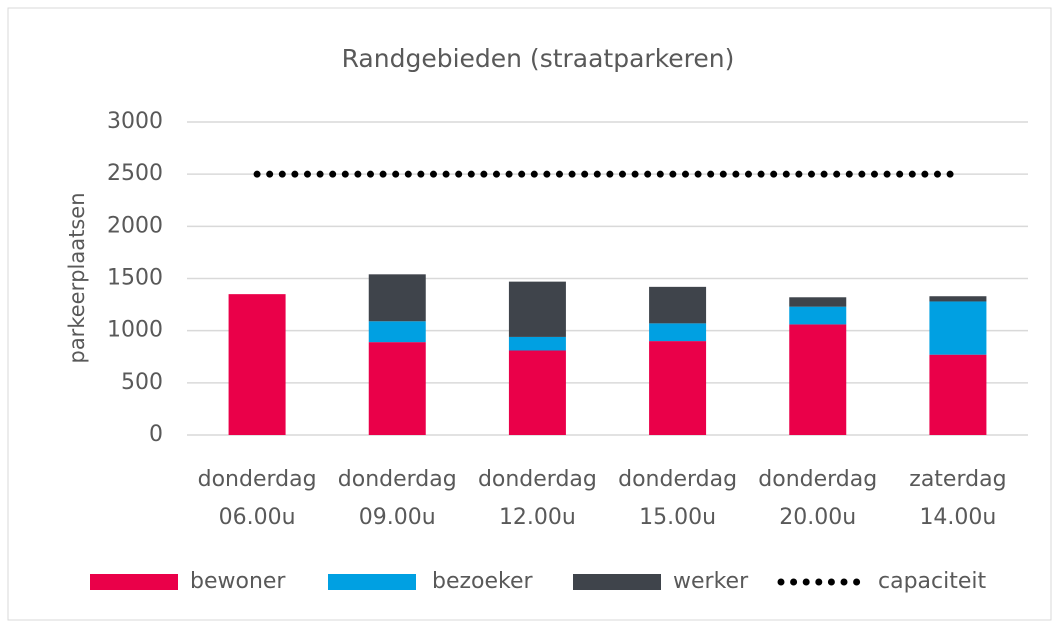 This screenshot has height=632, width=1062. What do you see at coordinates (142, 382) in the screenshot?
I see `y-tick-label: 500` at bounding box center [142, 382].